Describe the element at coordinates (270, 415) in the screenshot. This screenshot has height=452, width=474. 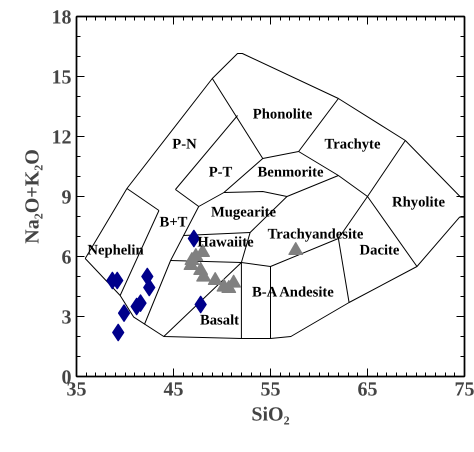
I see `x-axis-title: SiO₂` at that location.